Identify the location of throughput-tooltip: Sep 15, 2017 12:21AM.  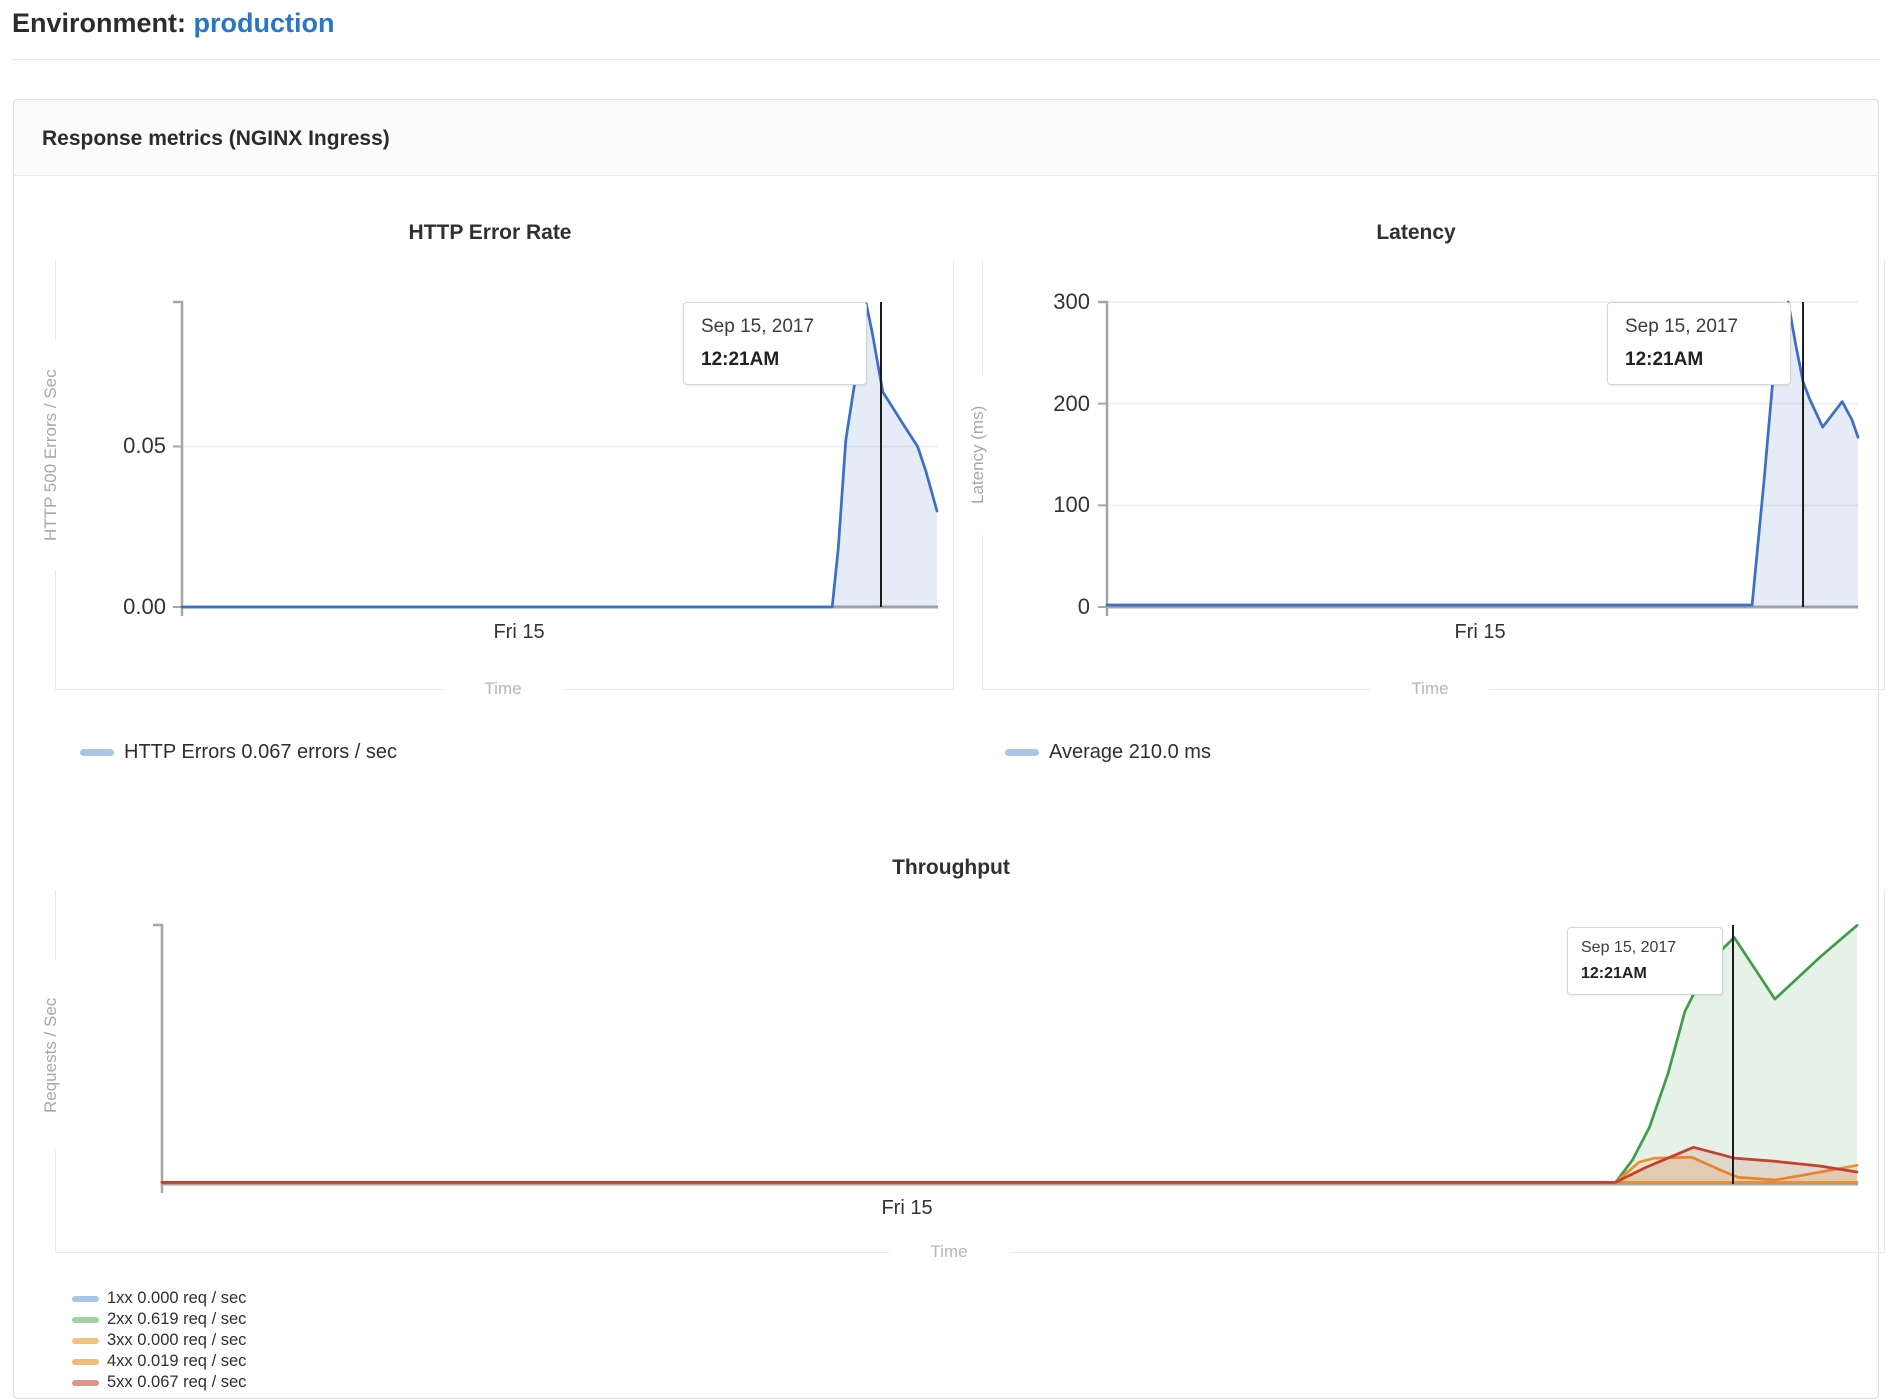
(1645, 961).